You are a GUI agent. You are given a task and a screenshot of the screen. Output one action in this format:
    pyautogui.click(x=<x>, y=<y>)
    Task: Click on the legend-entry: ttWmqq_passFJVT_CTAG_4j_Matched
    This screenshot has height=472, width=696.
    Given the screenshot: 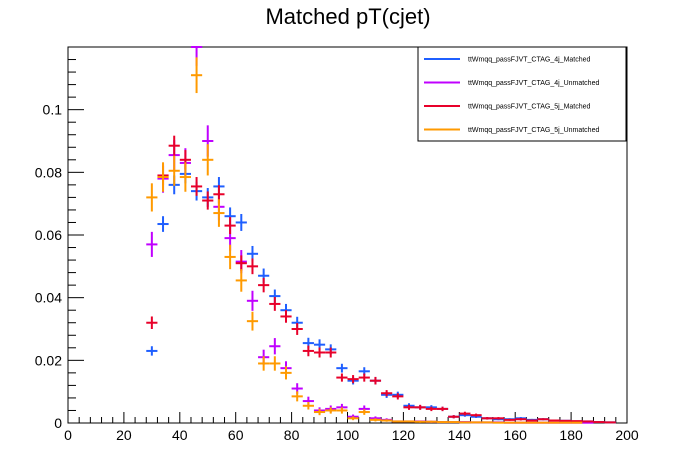 What is the action you would take?
    pyautogui.click(x=507, y=60)
    